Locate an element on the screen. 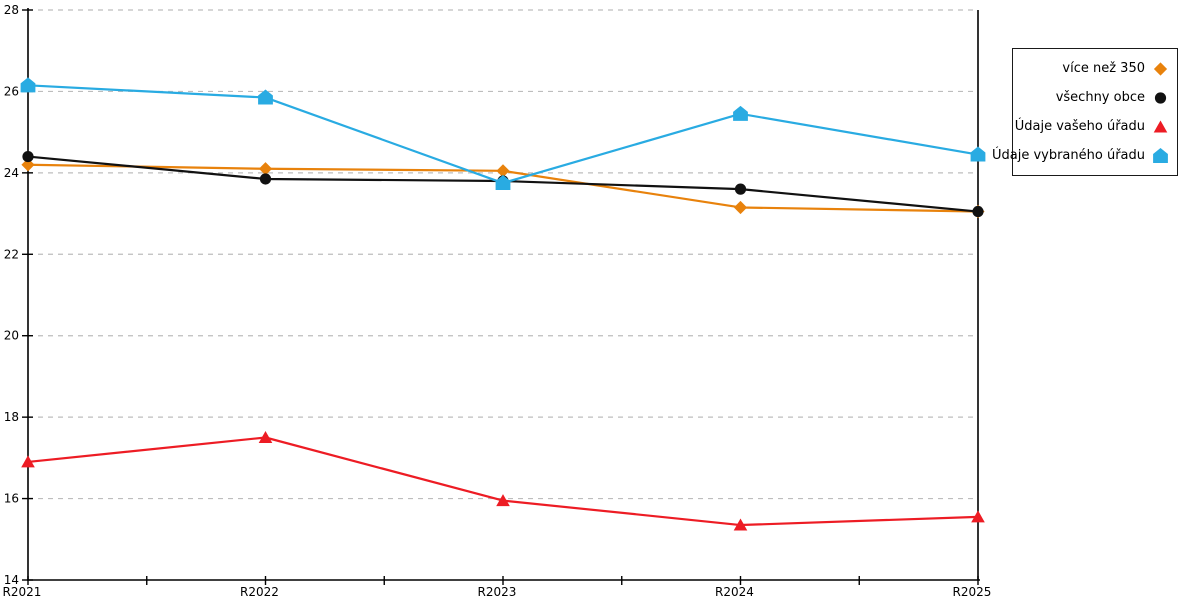 The width and height of the screenshot is (1200, 600). legend-item-label: všechny obce is located at coordinates (1100, 97).